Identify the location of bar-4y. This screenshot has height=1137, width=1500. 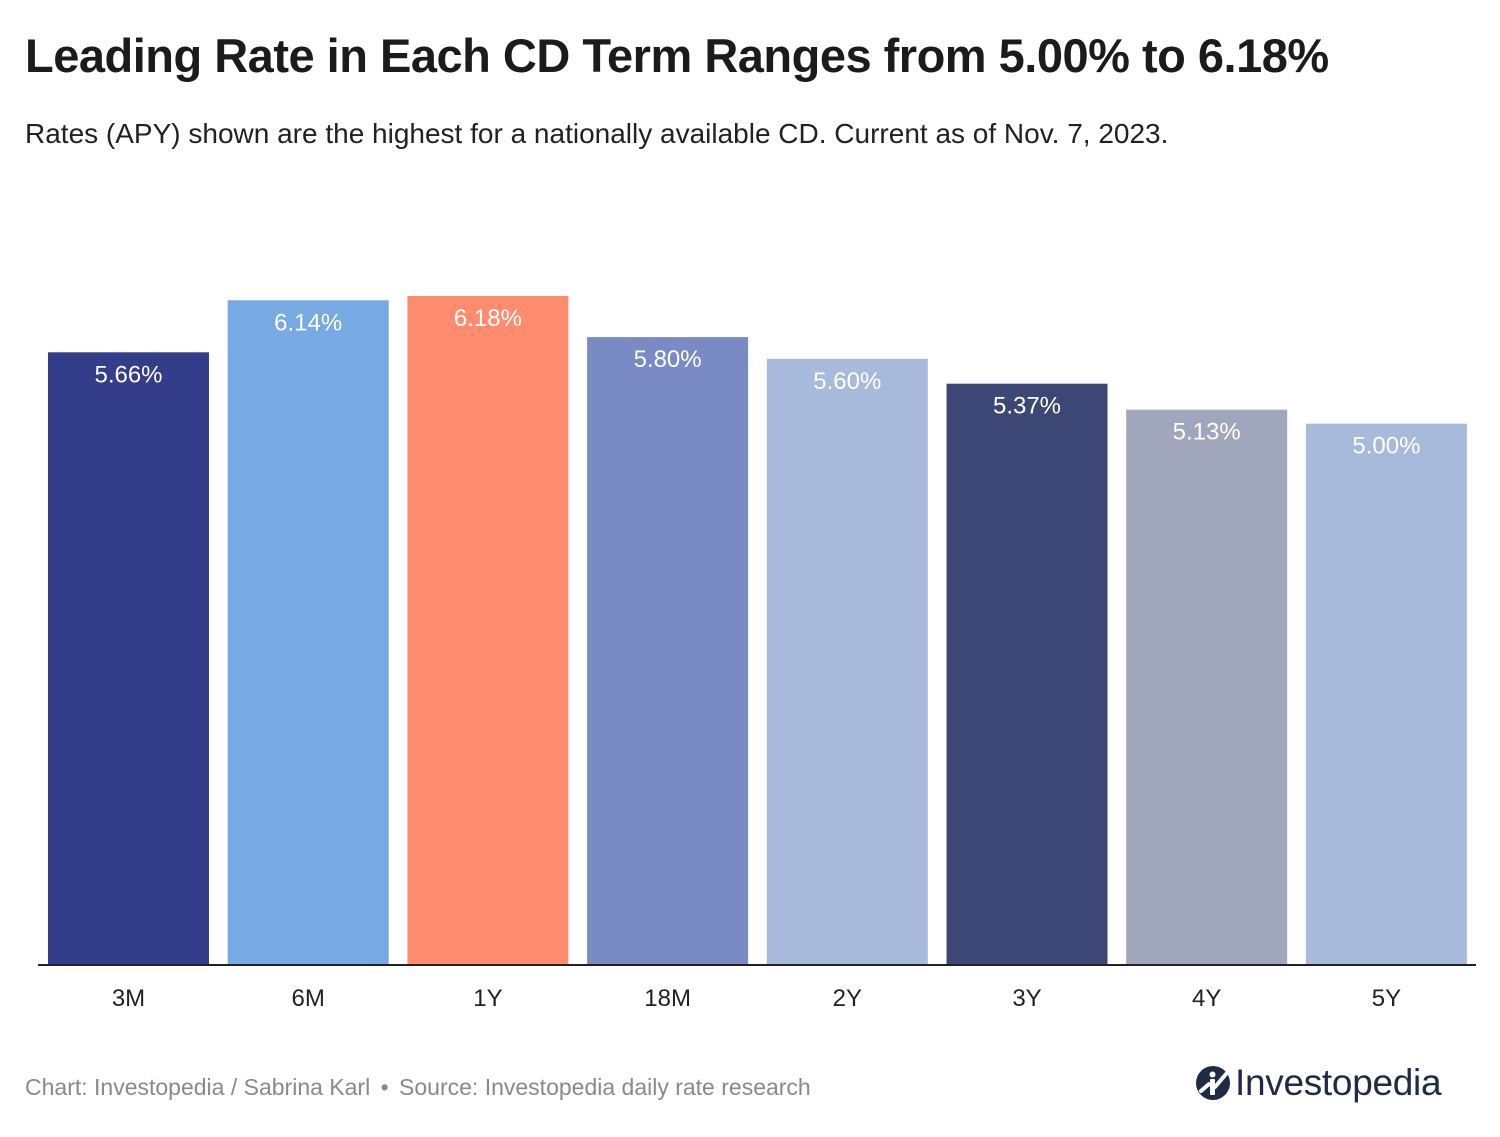
(1207, 687).